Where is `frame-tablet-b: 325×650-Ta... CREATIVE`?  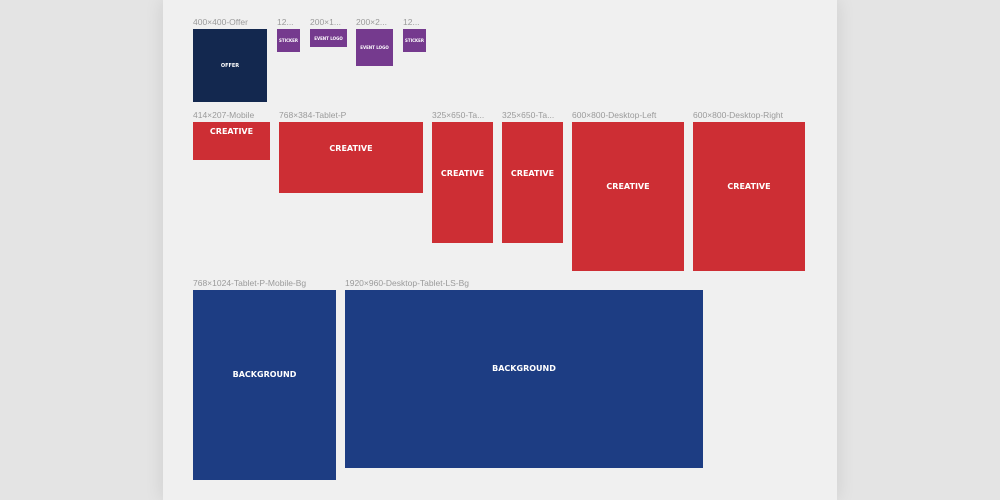
frame-tablet-b: 325×650-Ta... CREATIVE is located at coordinates (532, 176).